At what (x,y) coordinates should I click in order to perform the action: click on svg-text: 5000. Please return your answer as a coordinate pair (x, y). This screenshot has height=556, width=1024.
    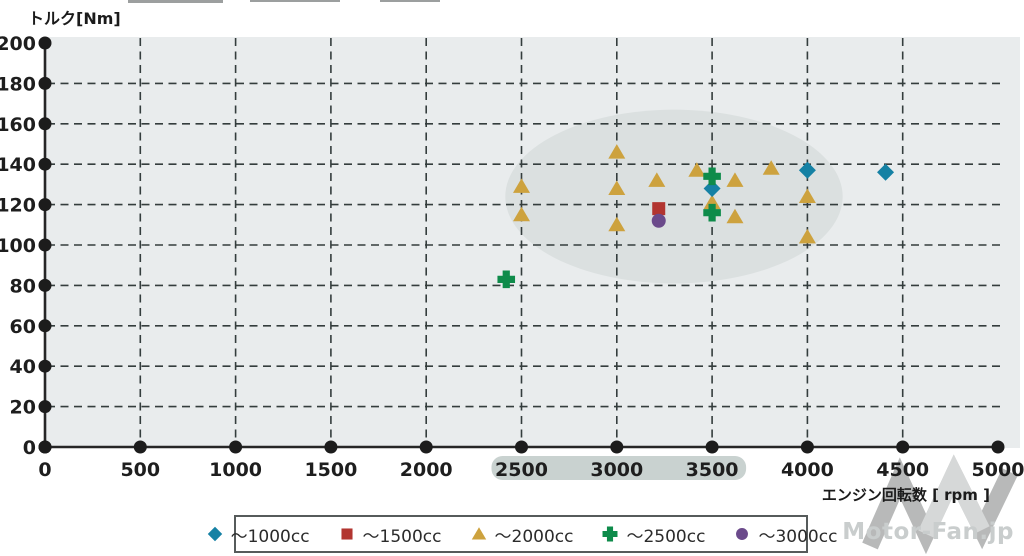
    Looking at the image, I should click on (998, 470).